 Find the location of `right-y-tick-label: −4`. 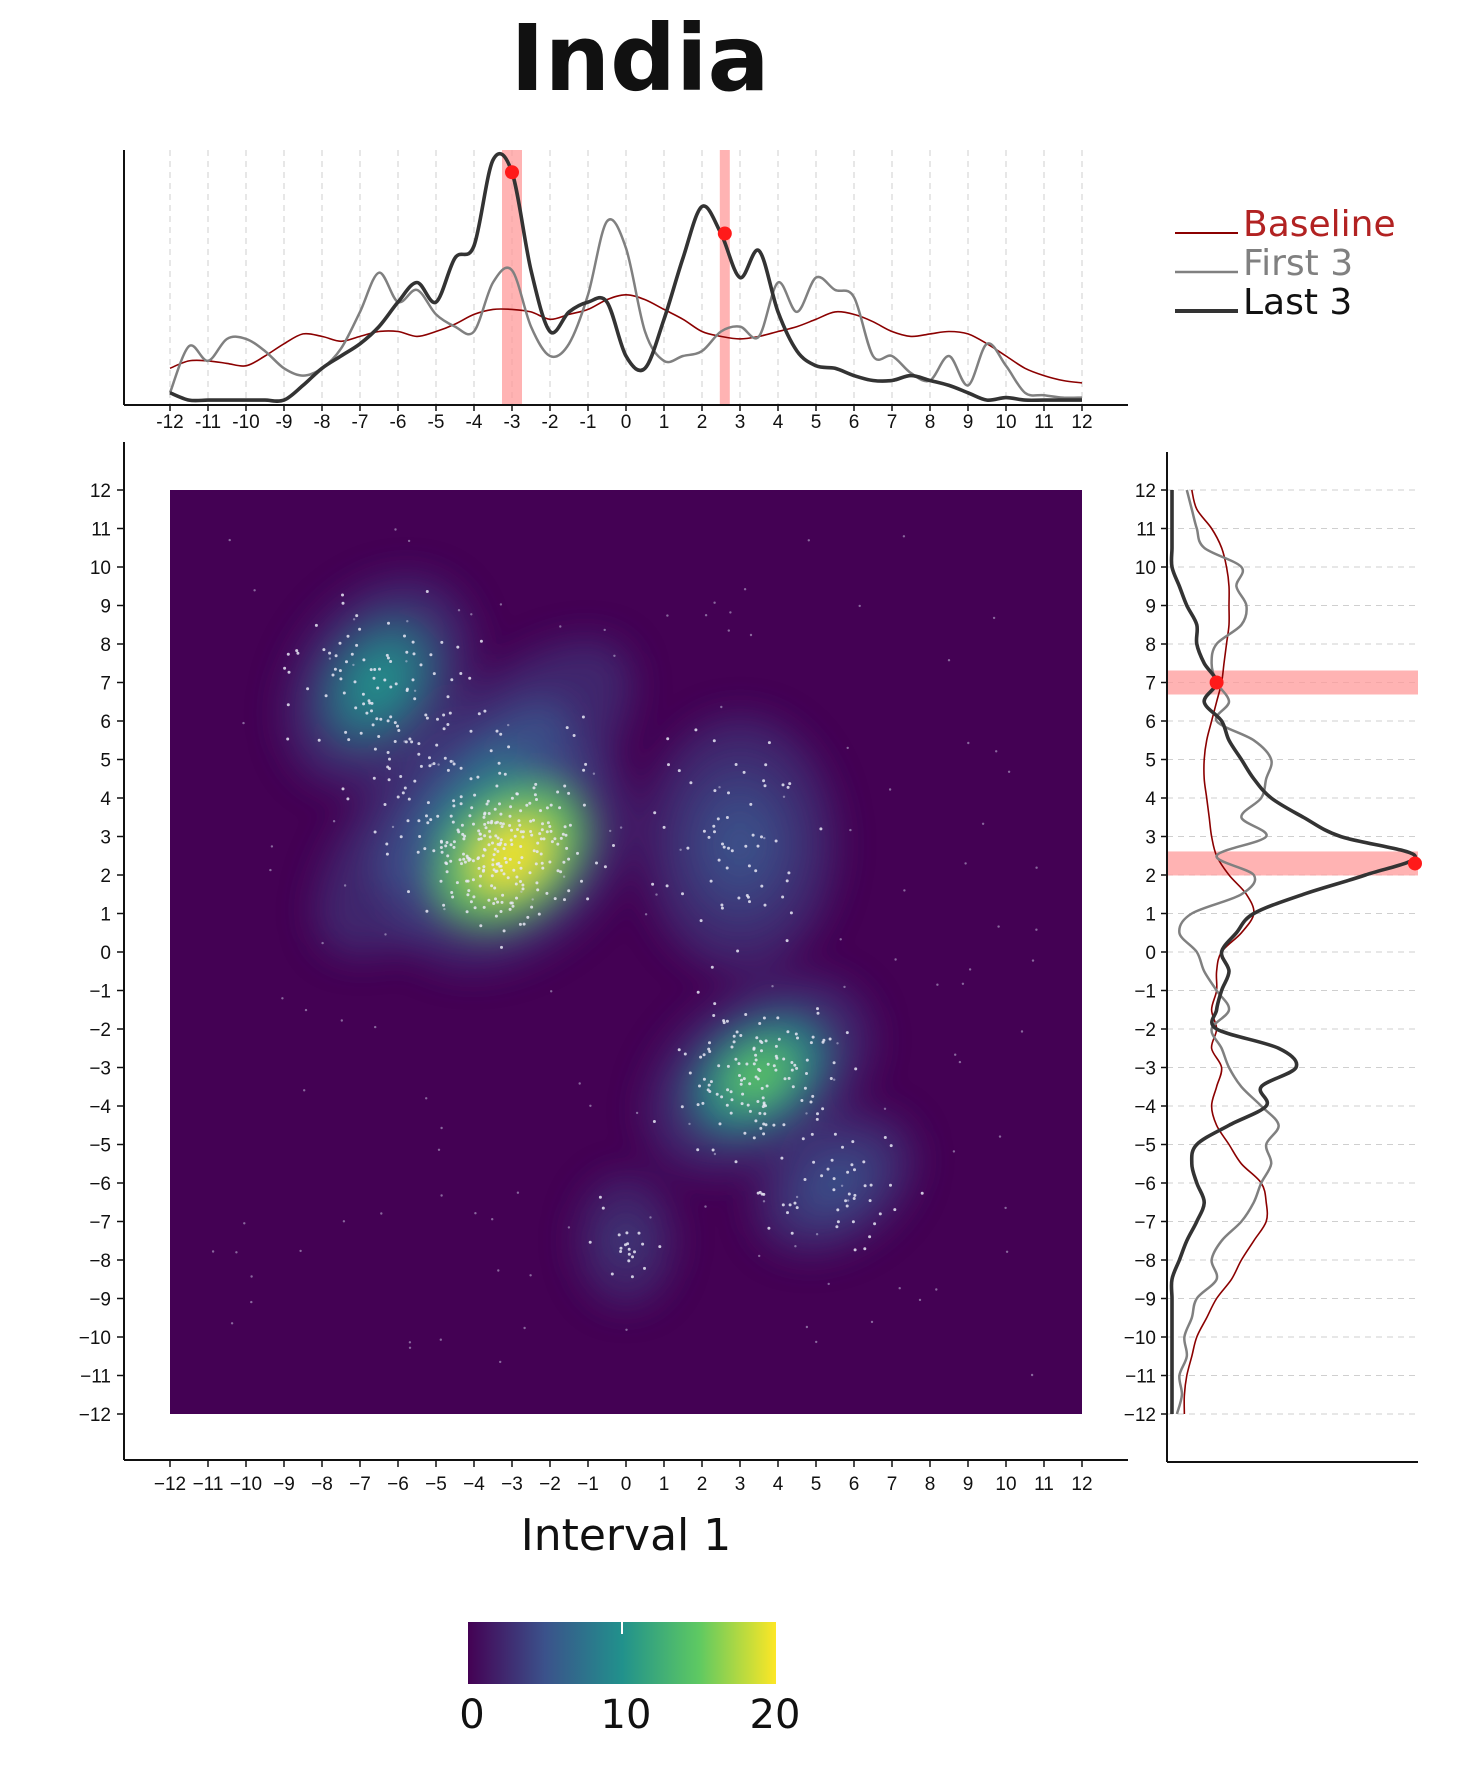

right-y-tick-label: −4 is located at coordinates (1145, 1107).